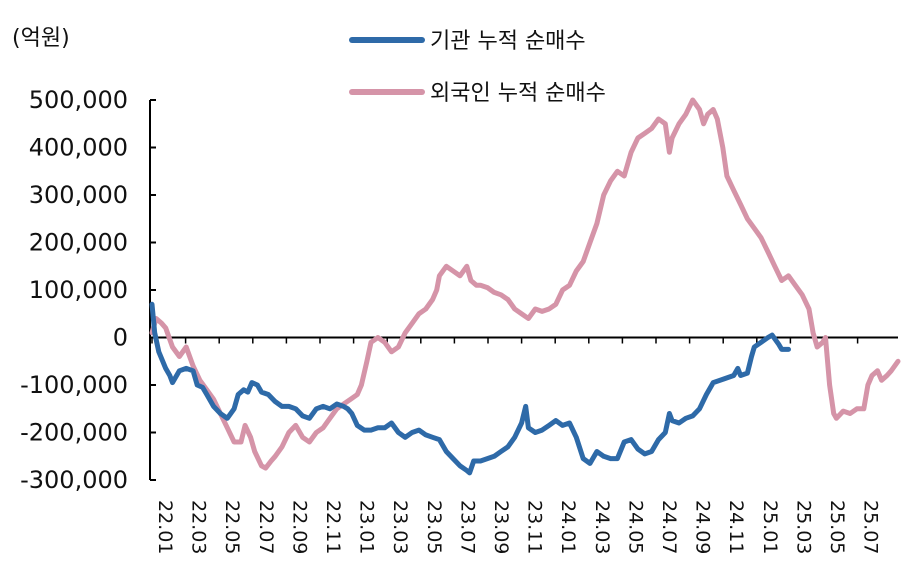 This screenshot has width=918, height=584. I want to click on x-tick-label: 23.03, so click(400, 527).